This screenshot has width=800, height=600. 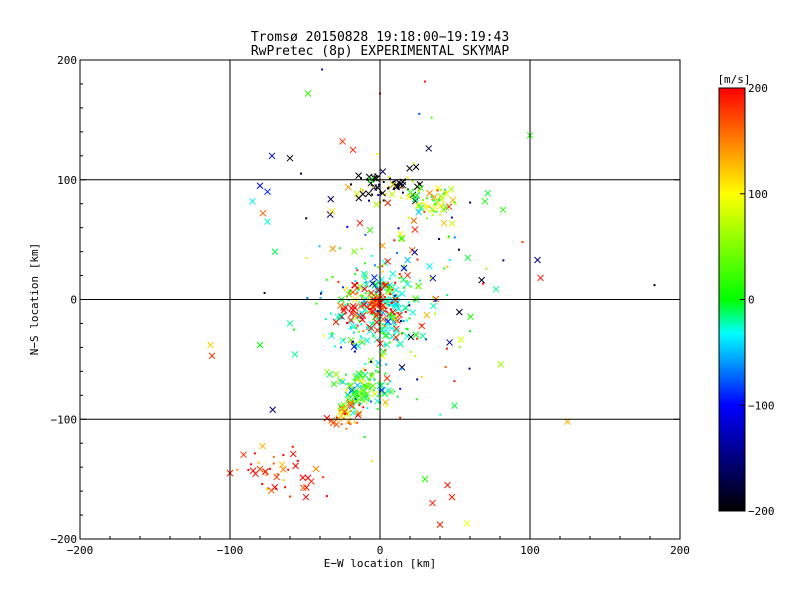 I want to click on colorbar-tick-label: 0, so click(x=751, y=300).